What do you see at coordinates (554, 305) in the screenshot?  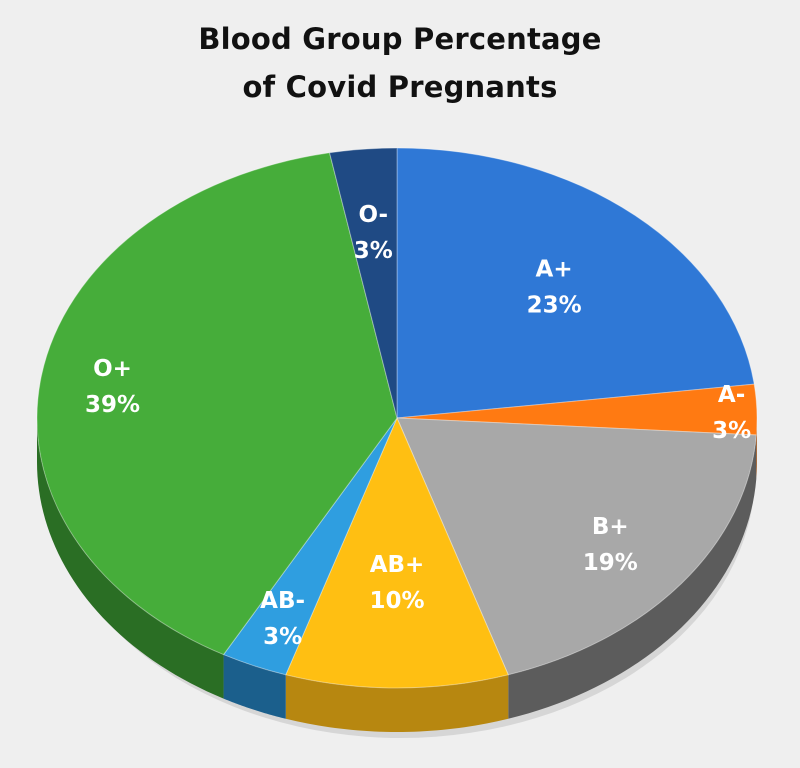 I see `slice-value-a-negpos: 23%` at bounding box center [554, 305].